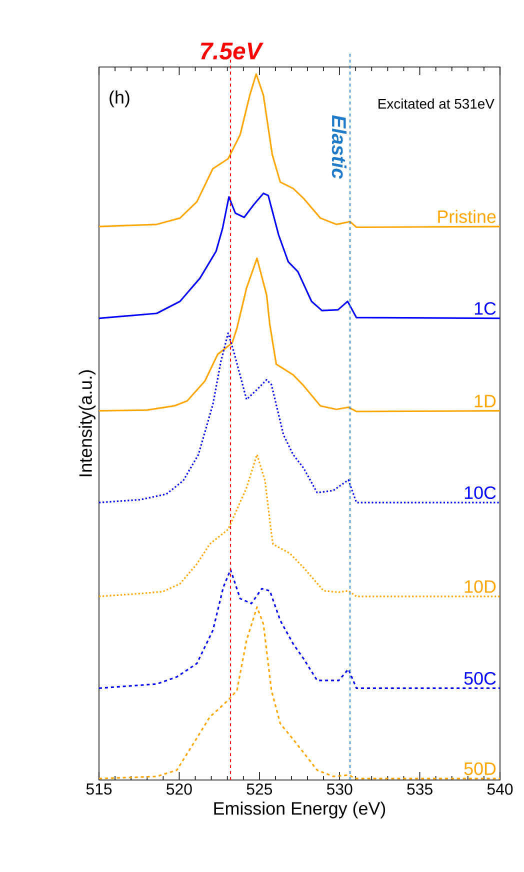 The height and width of the screenshot is (872, 524). What do you see at coordinates (300, 810) in the screenshot?
I see `x-axis-title: Emission Energy (eV)` at bounding box center [300, 810].